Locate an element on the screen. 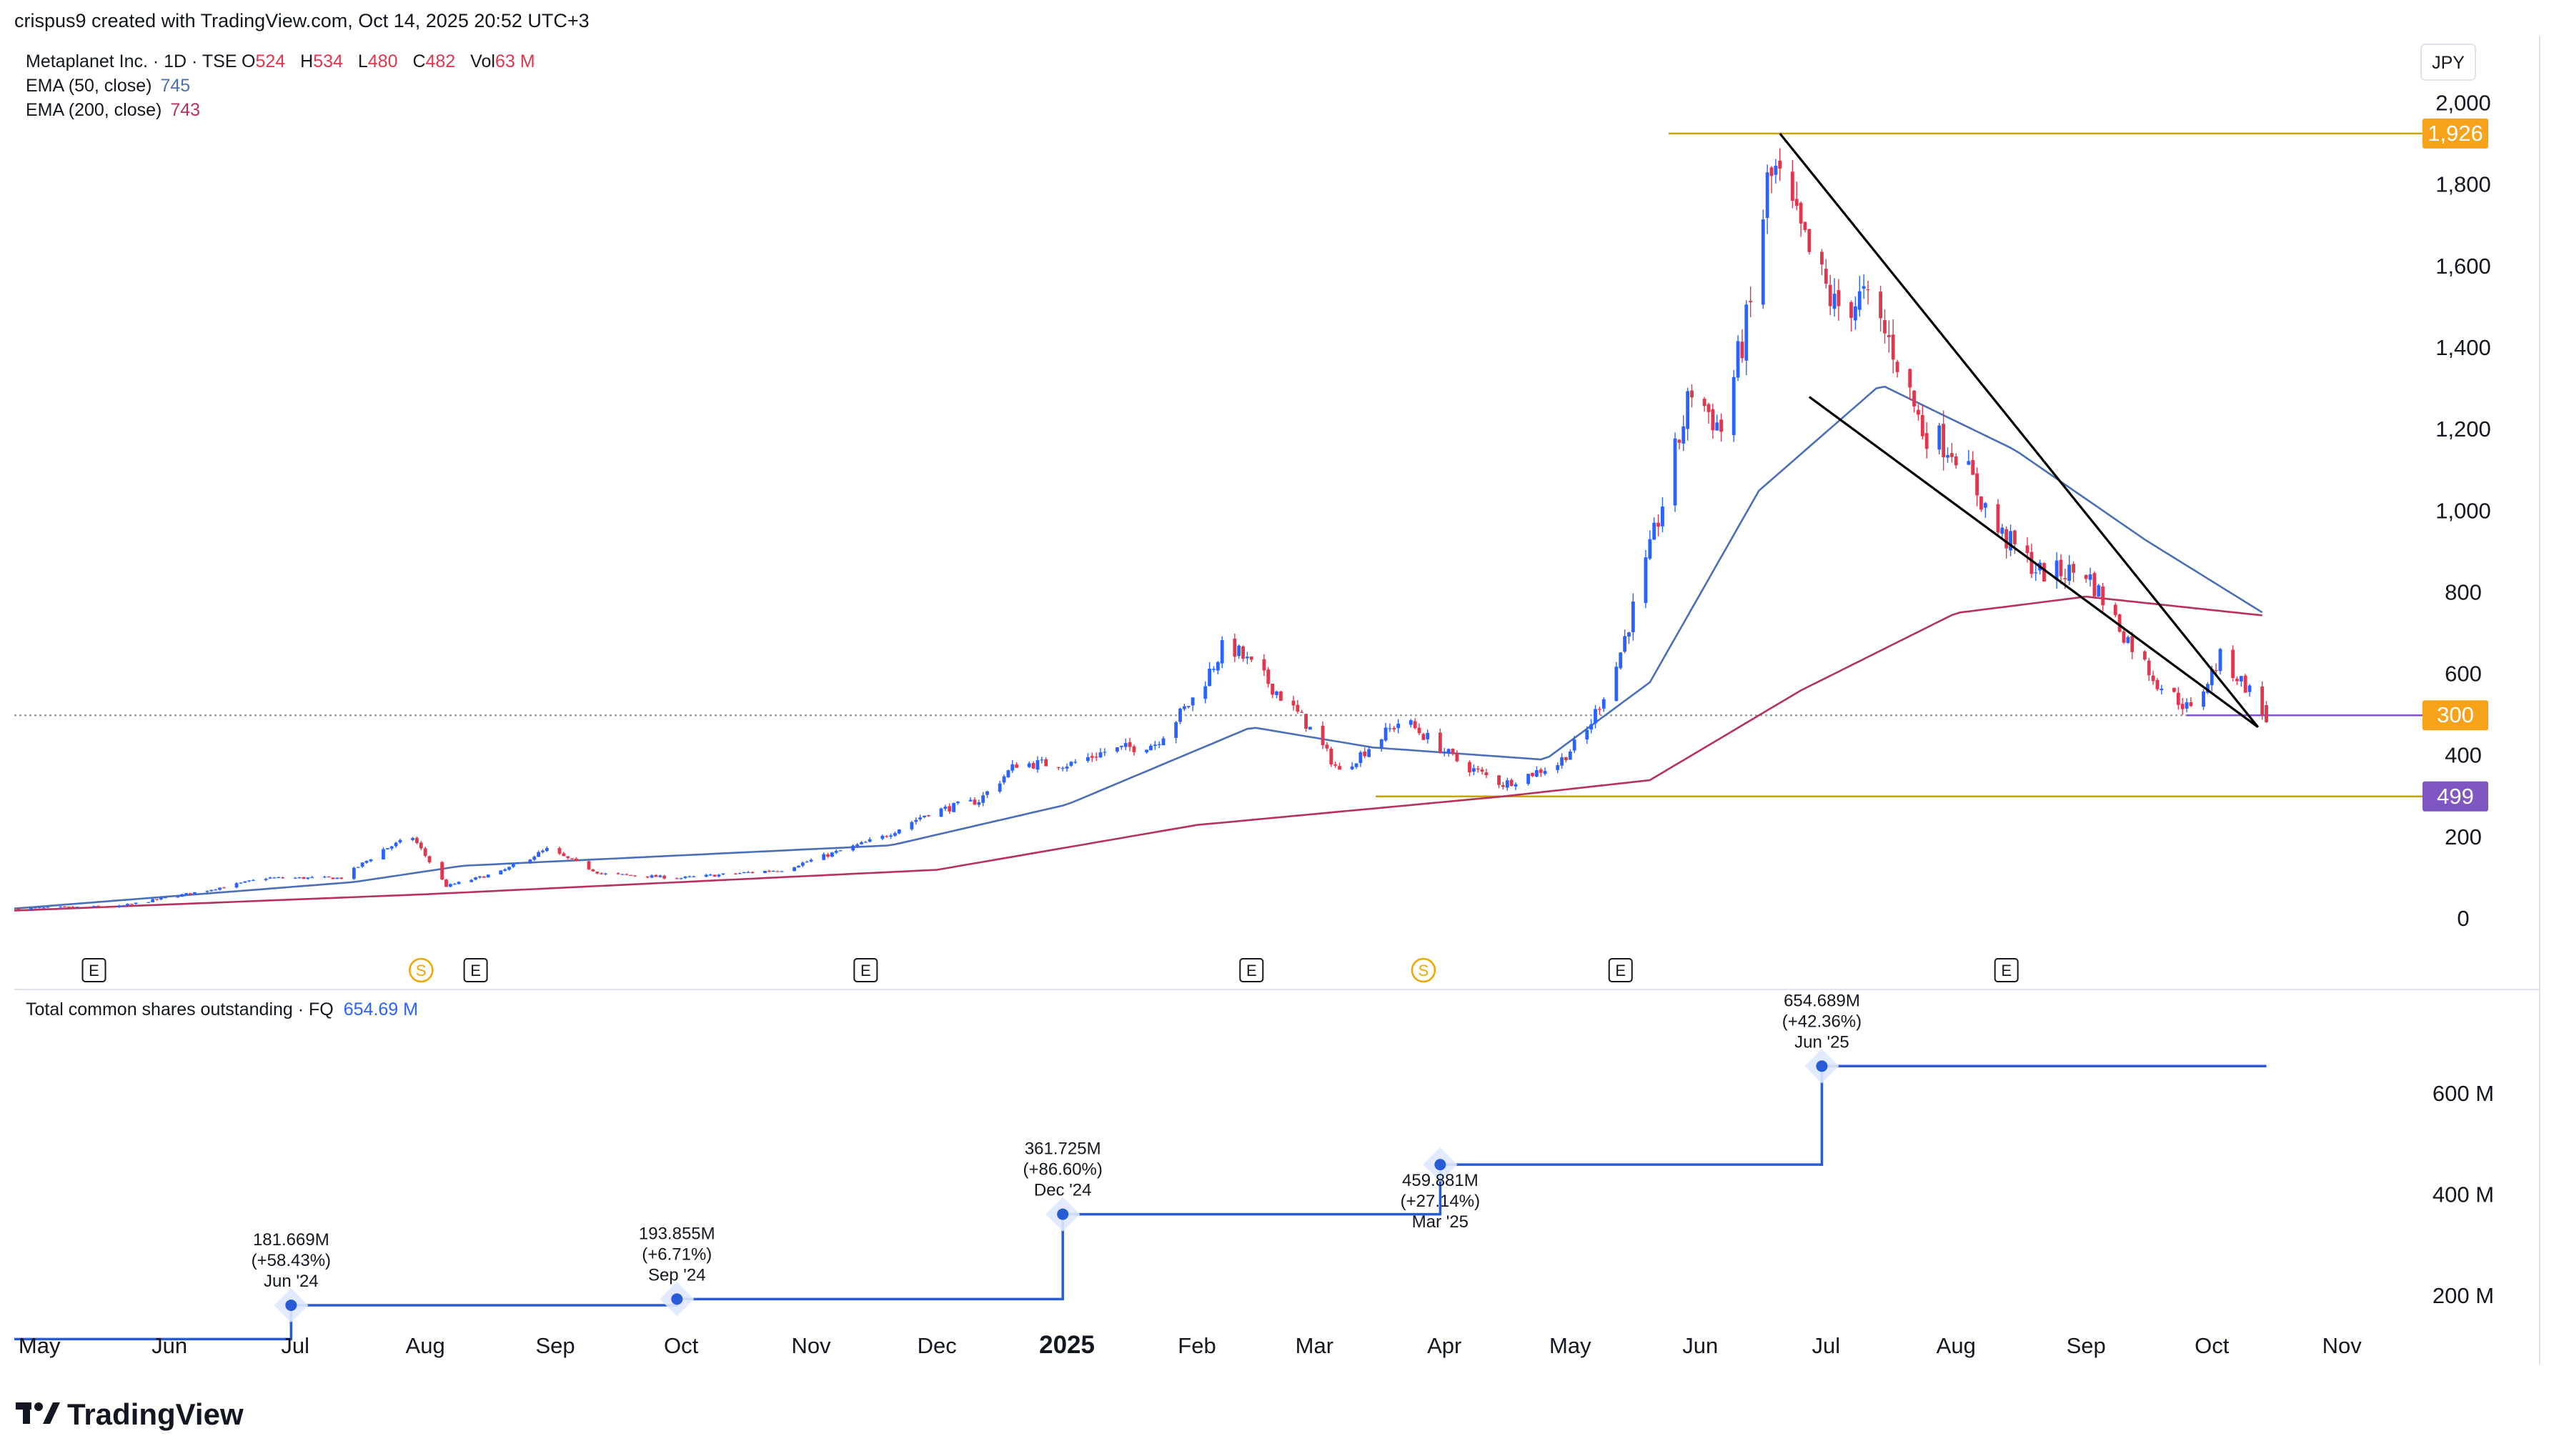 This screenshot has height=1456, width=2554. currency-selector: JPY is located at coordinates (2448, 62).